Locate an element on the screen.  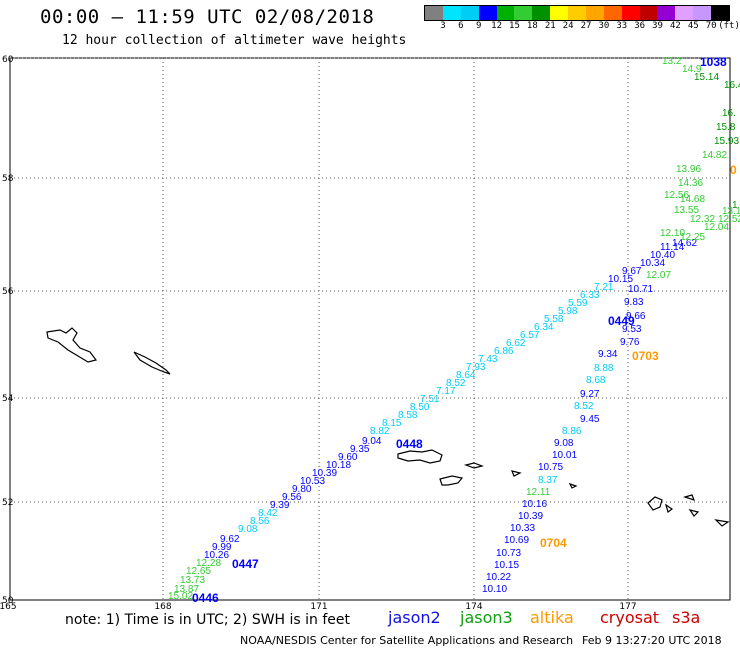
wave-height-value: 11.14 is located at coordinates (672, 247).